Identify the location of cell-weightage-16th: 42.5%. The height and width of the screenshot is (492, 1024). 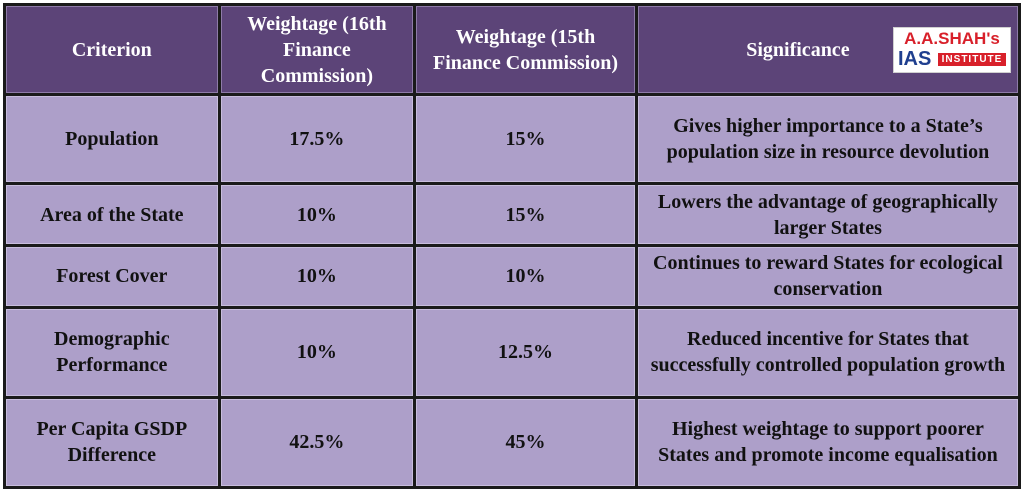
(317, 442).